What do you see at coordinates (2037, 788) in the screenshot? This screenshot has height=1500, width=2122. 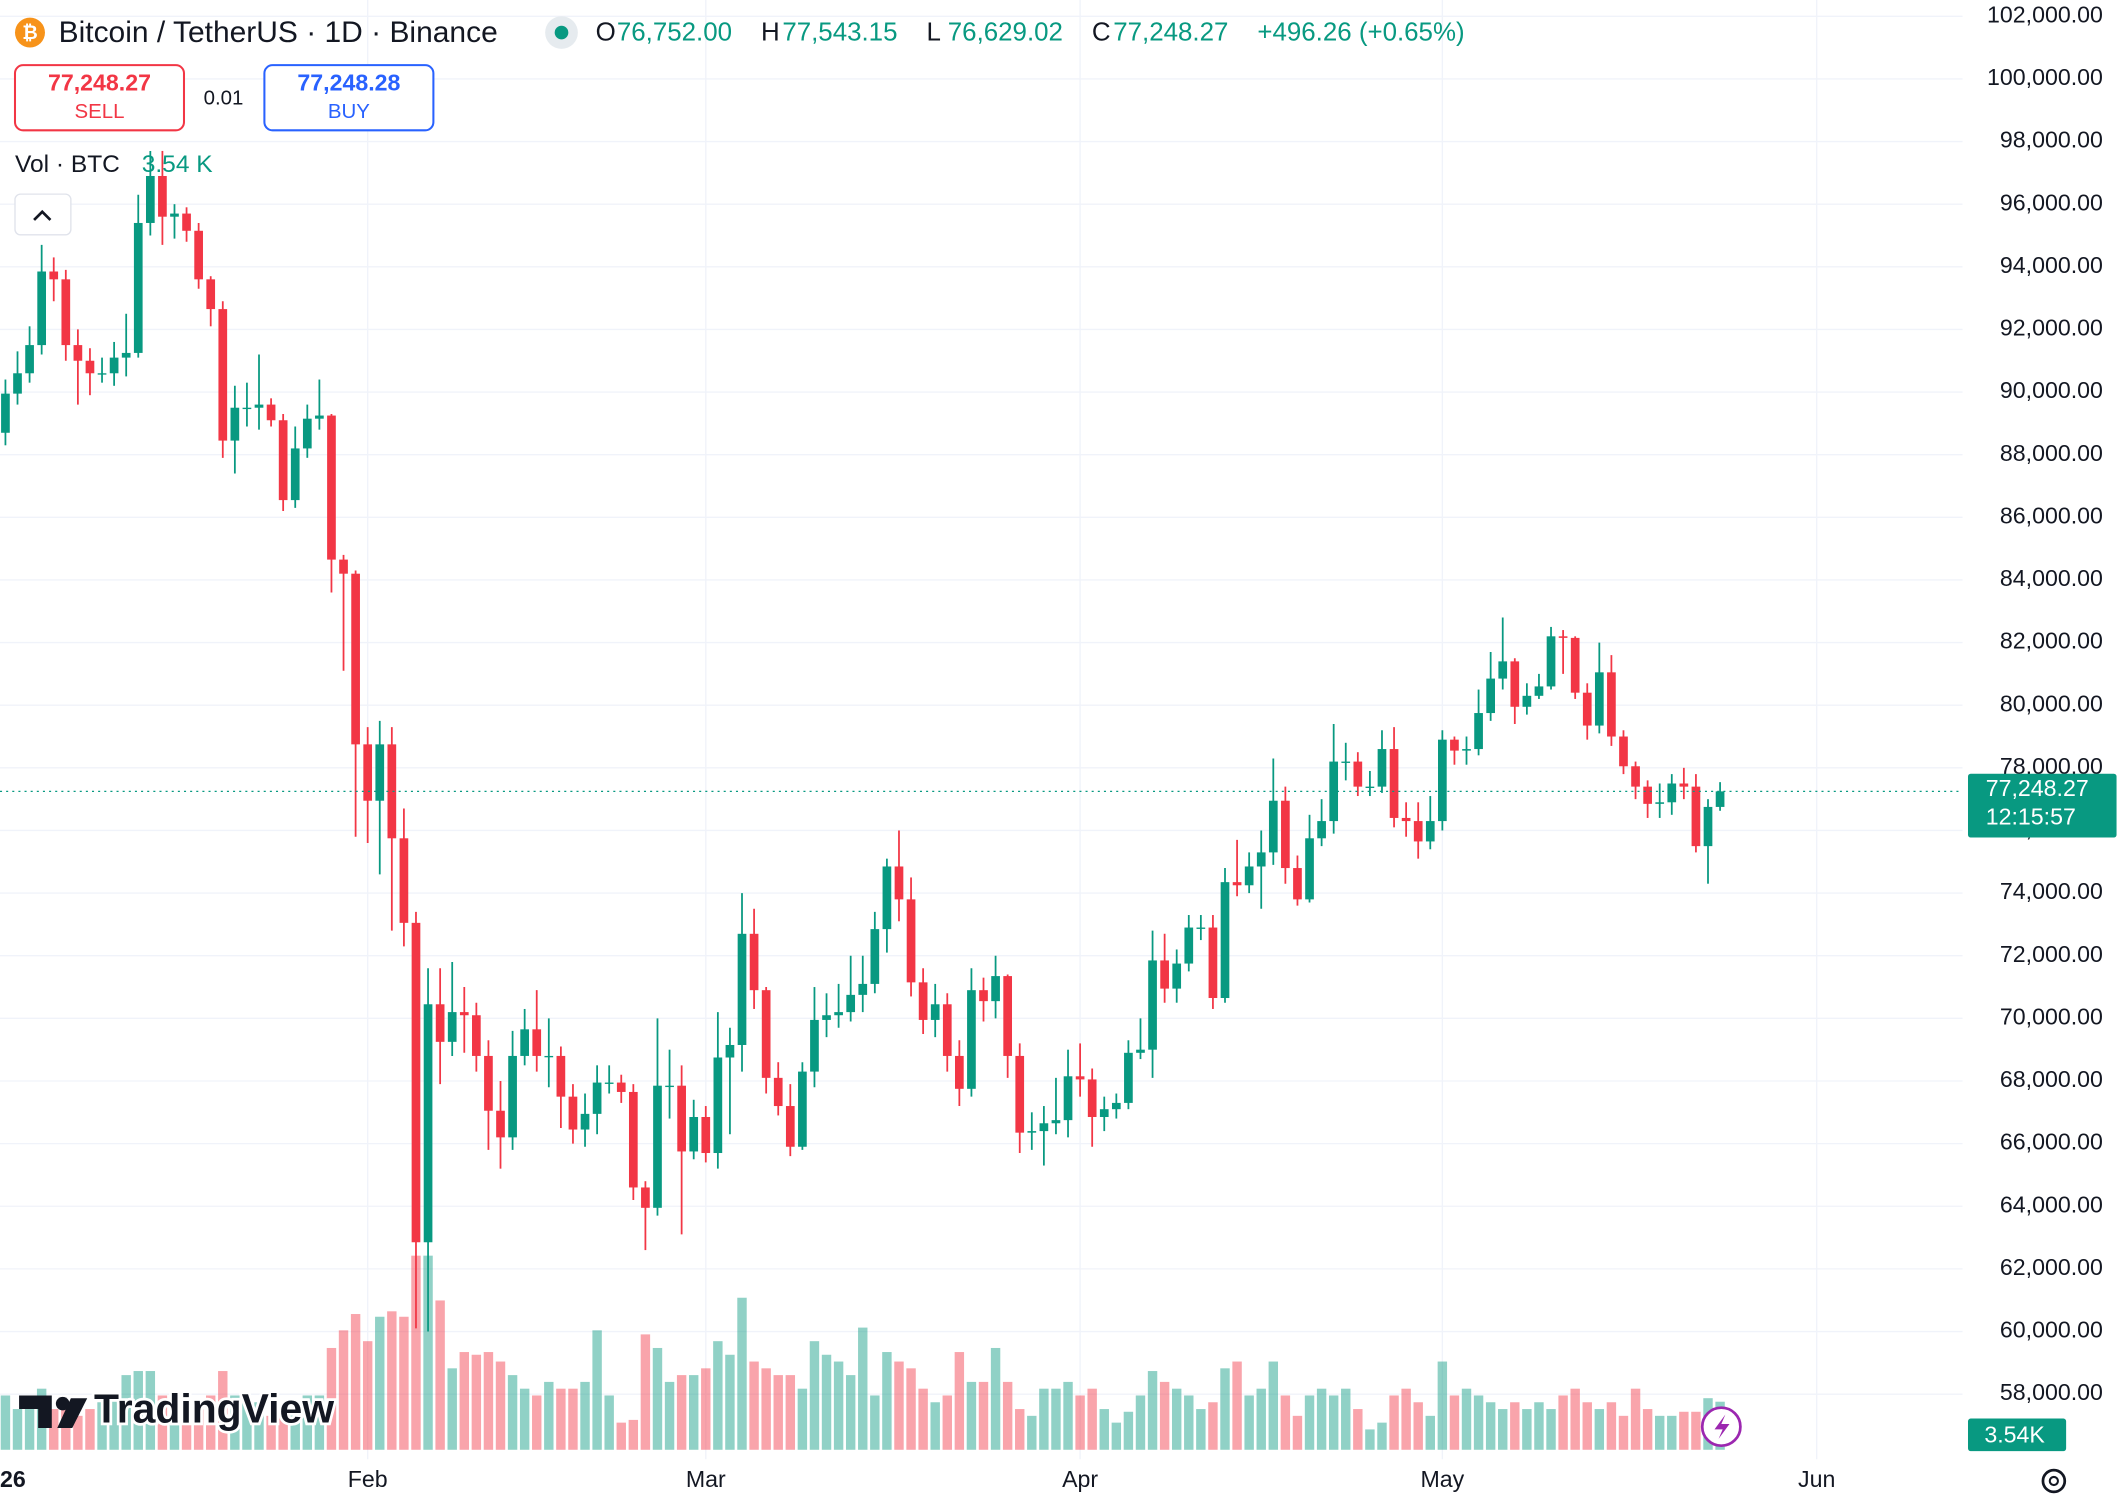 I see `last-price-label: 77,248.27` at bounding box center [2037, 788].